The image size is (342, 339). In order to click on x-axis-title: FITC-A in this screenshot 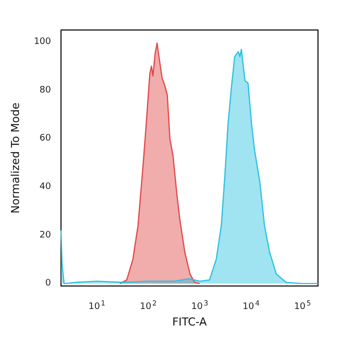, I will do `click(190, 321)`.